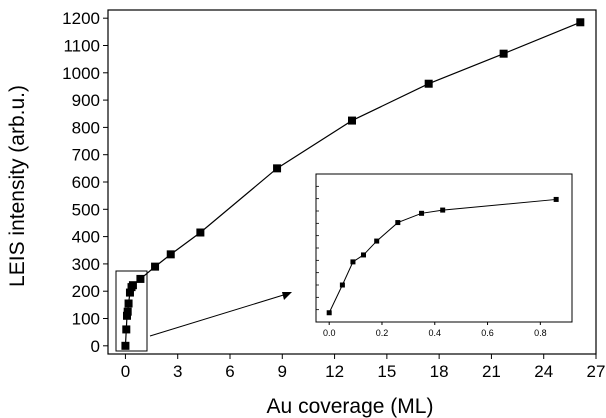  What do you see at coordinates (81, 18) in the screenshot?
I see `y-tick-label: 1200` at bounding box center [81, 18].